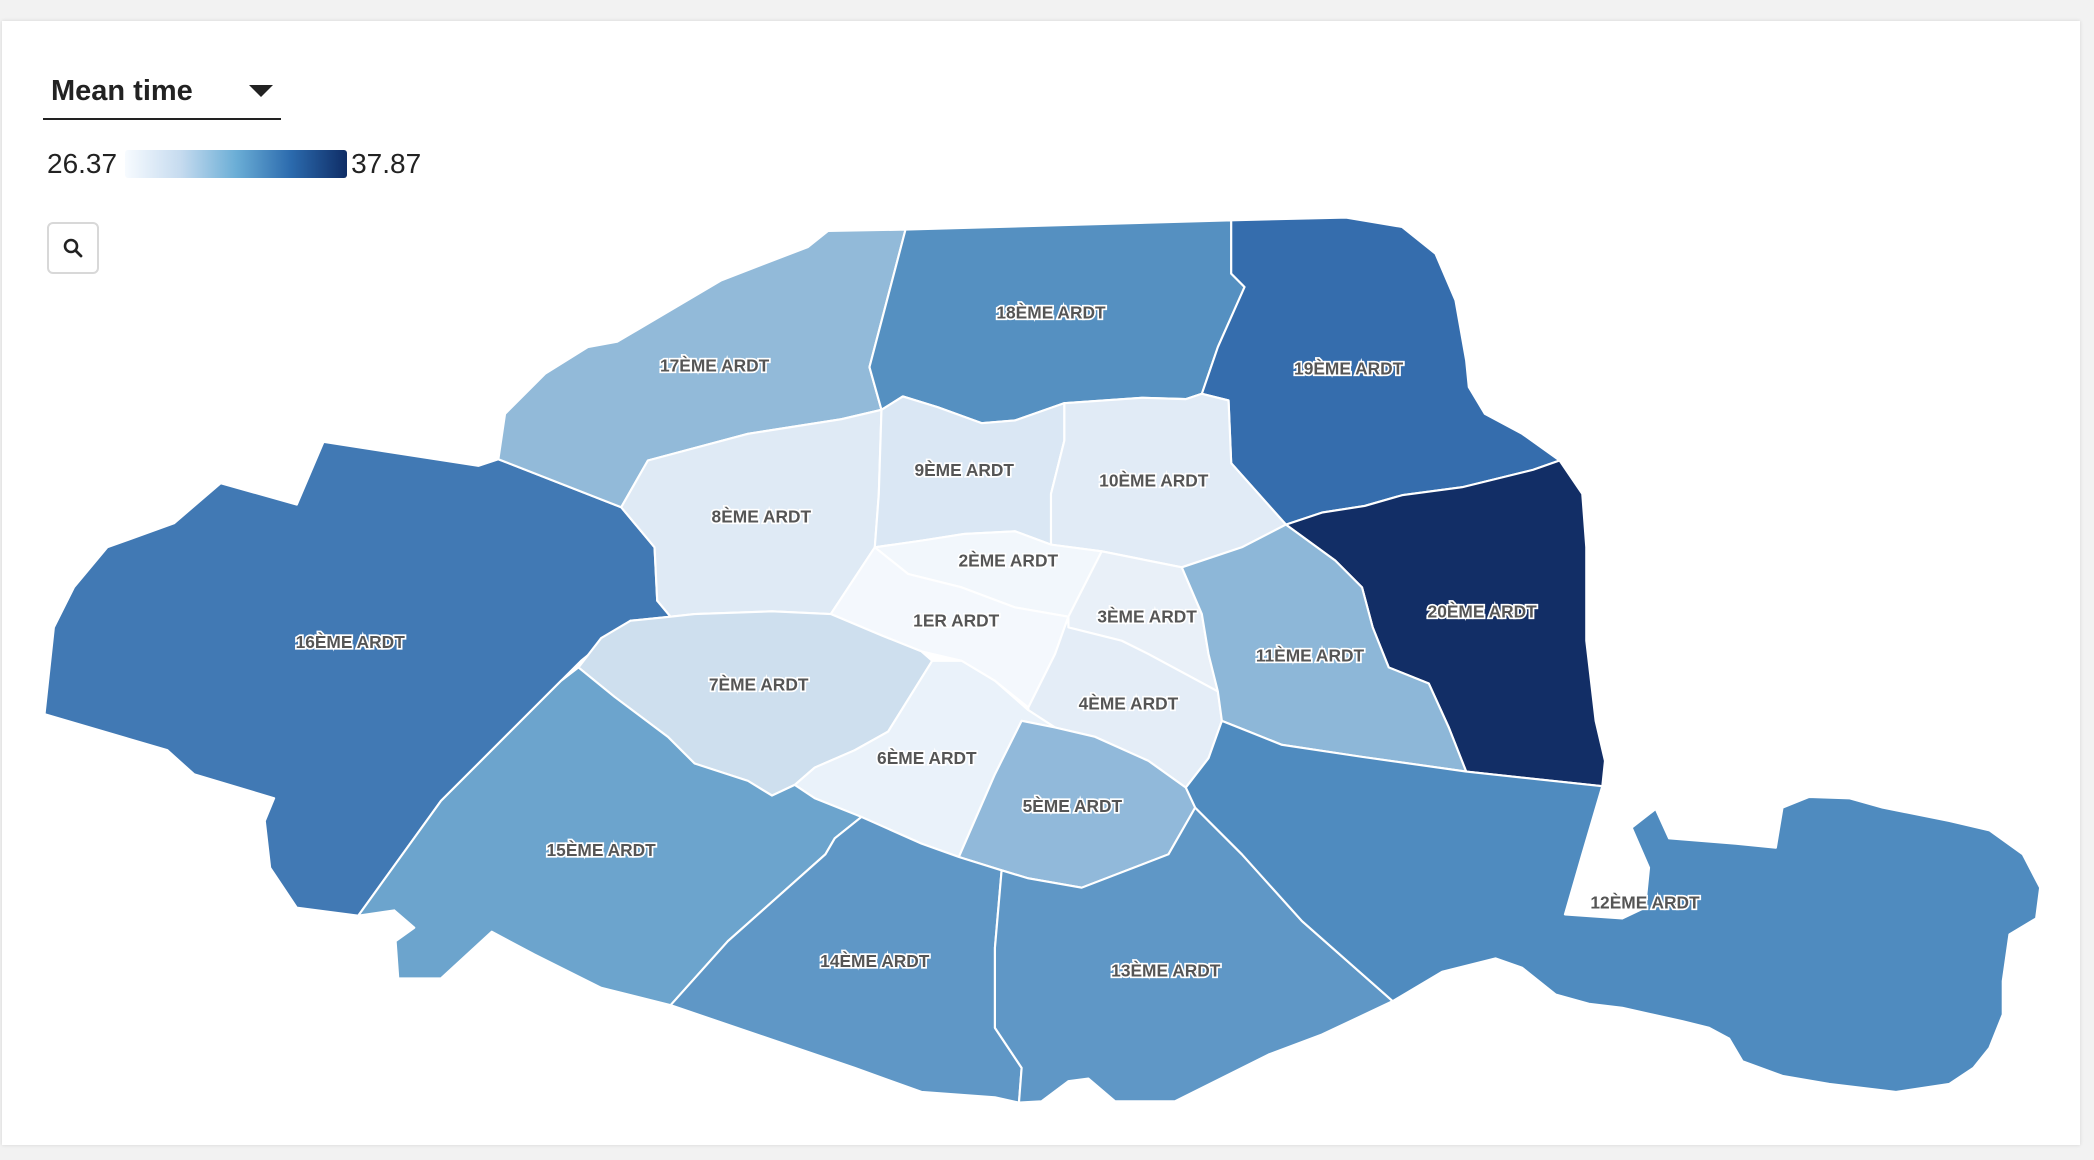 This screenshot has height=1160, width=2094. I want to click on district-label-11: 11ÈME ARDT, so click(1310, 655).